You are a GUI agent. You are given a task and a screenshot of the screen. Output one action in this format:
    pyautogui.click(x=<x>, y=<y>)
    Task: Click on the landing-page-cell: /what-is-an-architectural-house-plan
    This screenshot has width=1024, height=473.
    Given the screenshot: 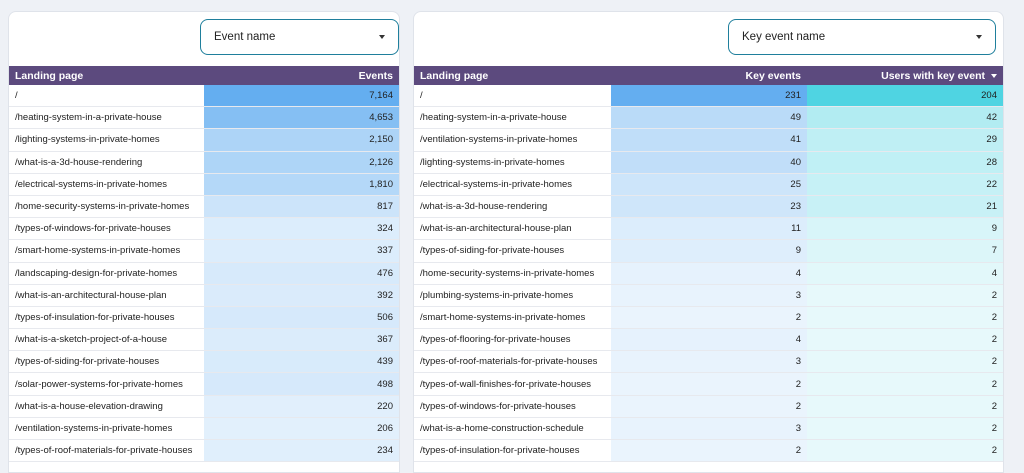 What is the action you would take?
    pyautogui.click(x=496, y=229)
    